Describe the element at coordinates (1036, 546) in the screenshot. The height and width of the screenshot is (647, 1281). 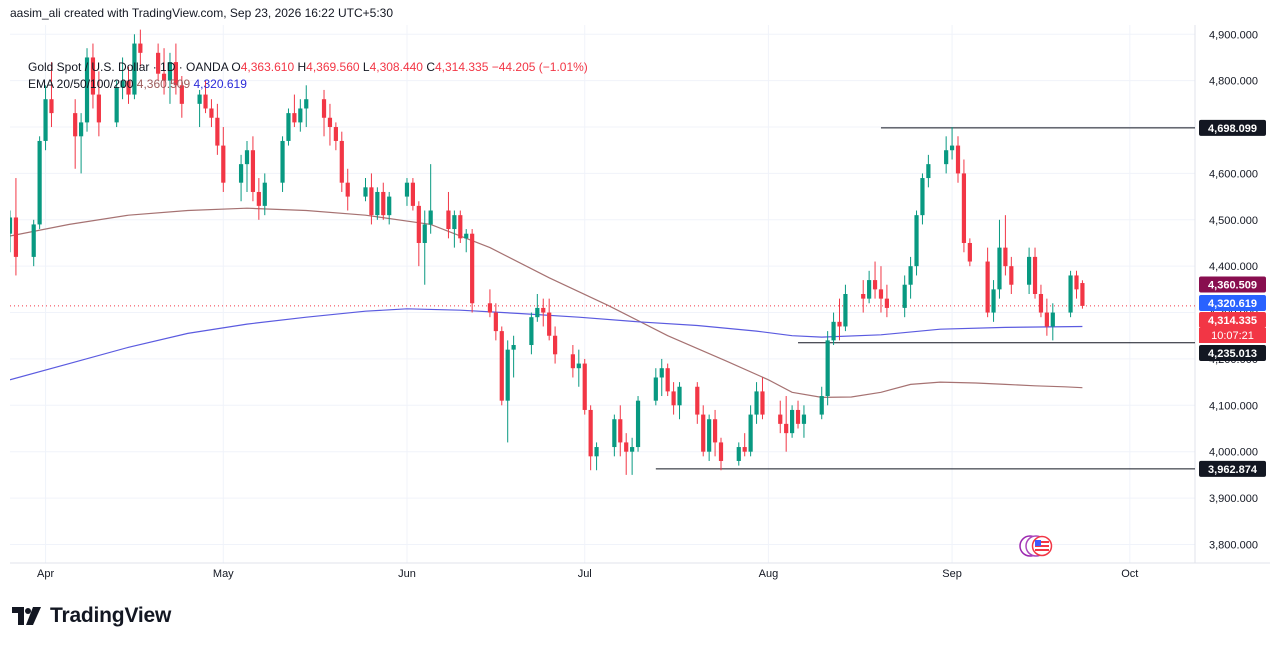
I see `us-flag-events-icon` at that location.